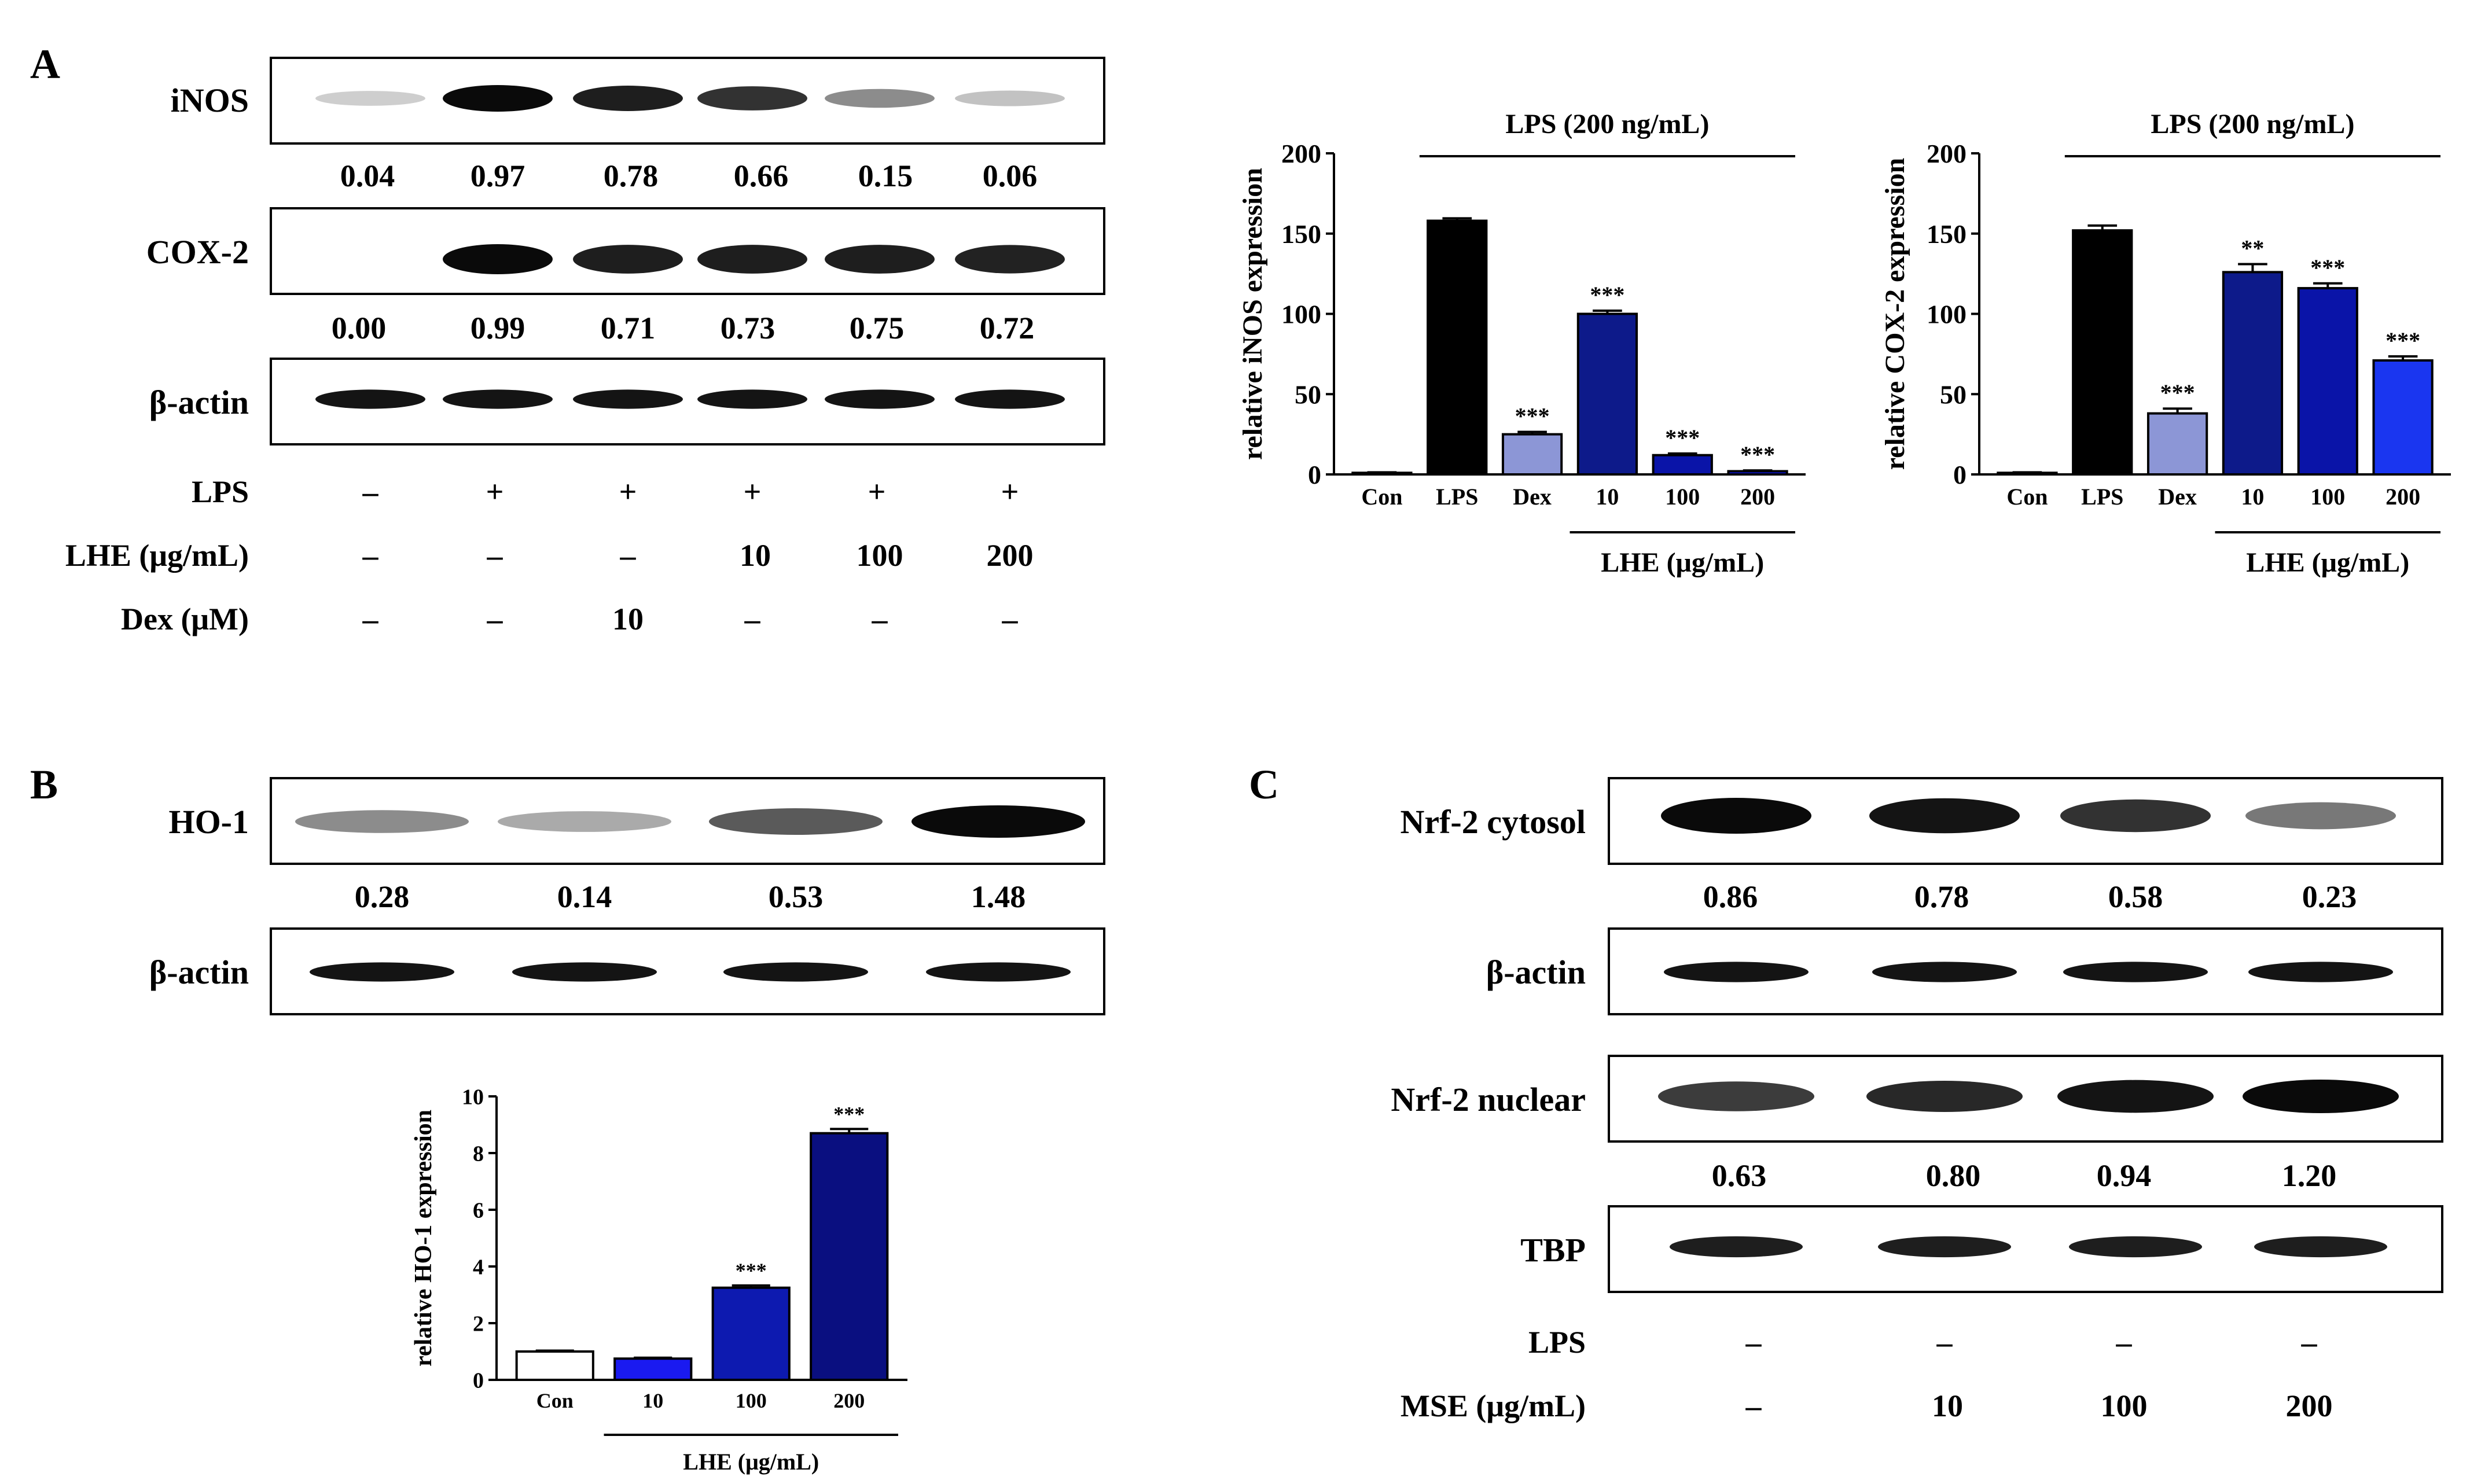 Image resolution: width=2470 pixels, height=1484 pixels. What do you see at coordinates (2329, 896) in the screenshot?
I see `densitometry-value: 0.23` at bounding box center [2329, 896].